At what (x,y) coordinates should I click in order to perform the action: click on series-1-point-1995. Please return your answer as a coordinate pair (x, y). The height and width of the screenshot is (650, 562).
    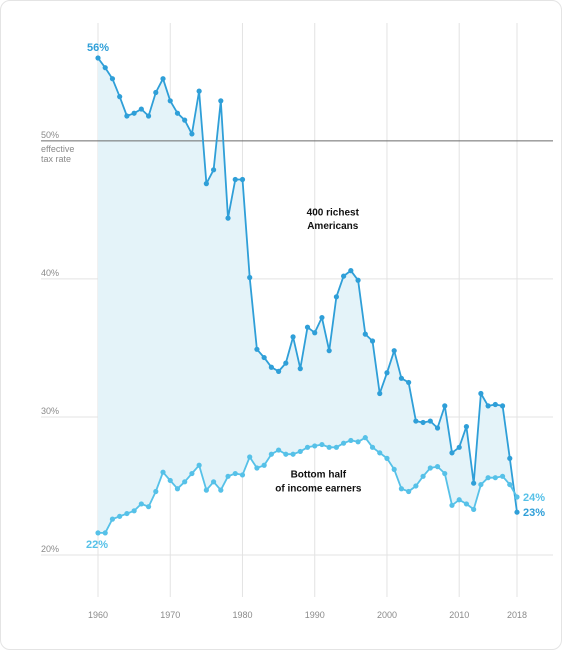
    Looking at the image, I should click on (351, 440).